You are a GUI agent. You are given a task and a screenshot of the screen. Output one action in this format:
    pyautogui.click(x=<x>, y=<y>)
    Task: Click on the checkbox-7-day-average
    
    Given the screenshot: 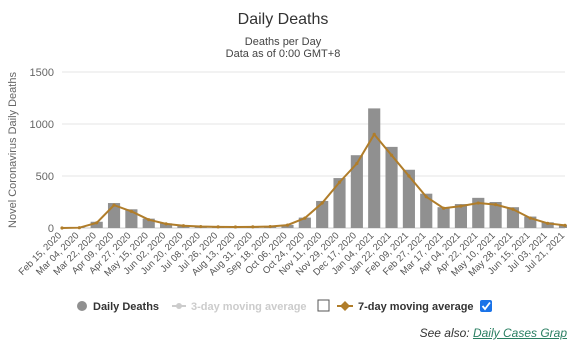 What is the action you would take?
    pyautogui.click(x=486, y=306)
    